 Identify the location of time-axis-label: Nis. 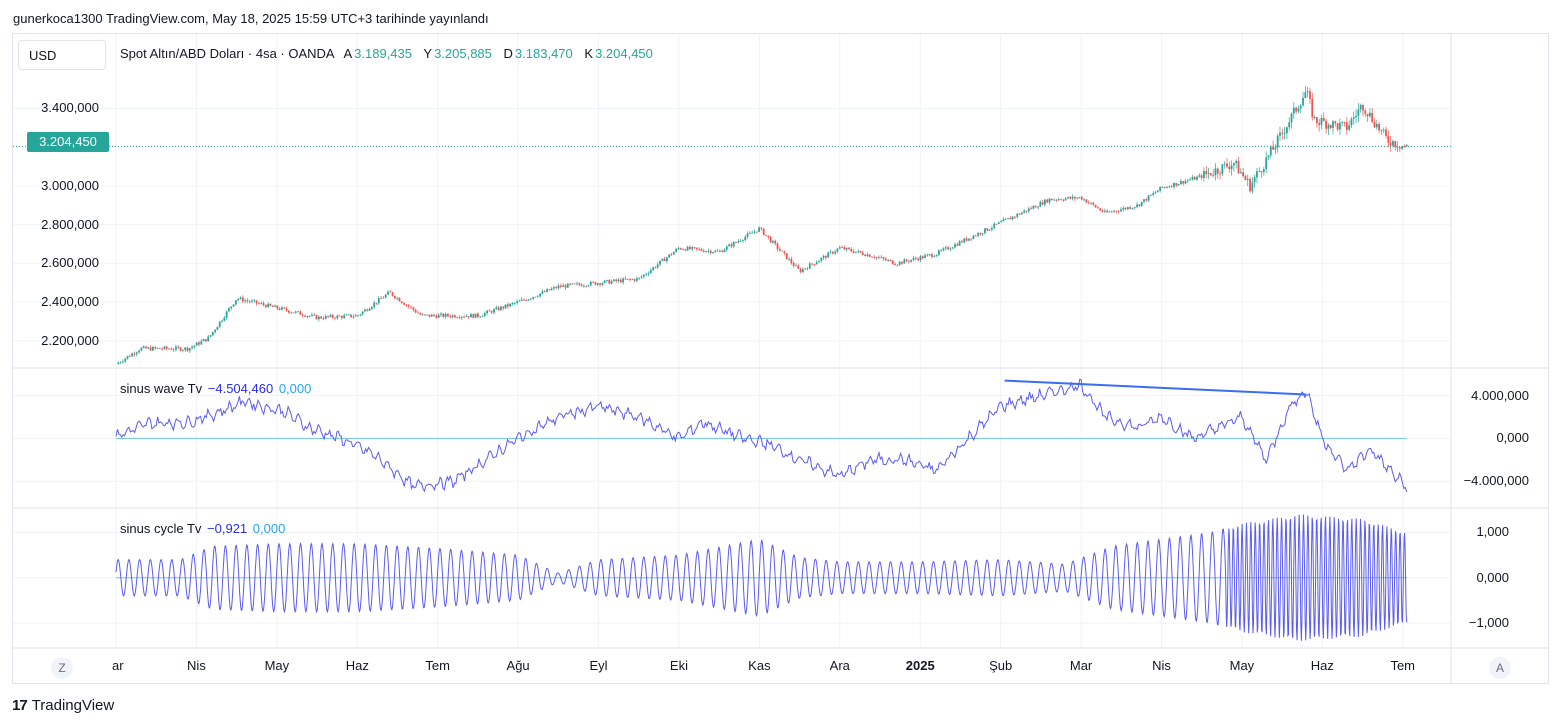
(1161, 665).